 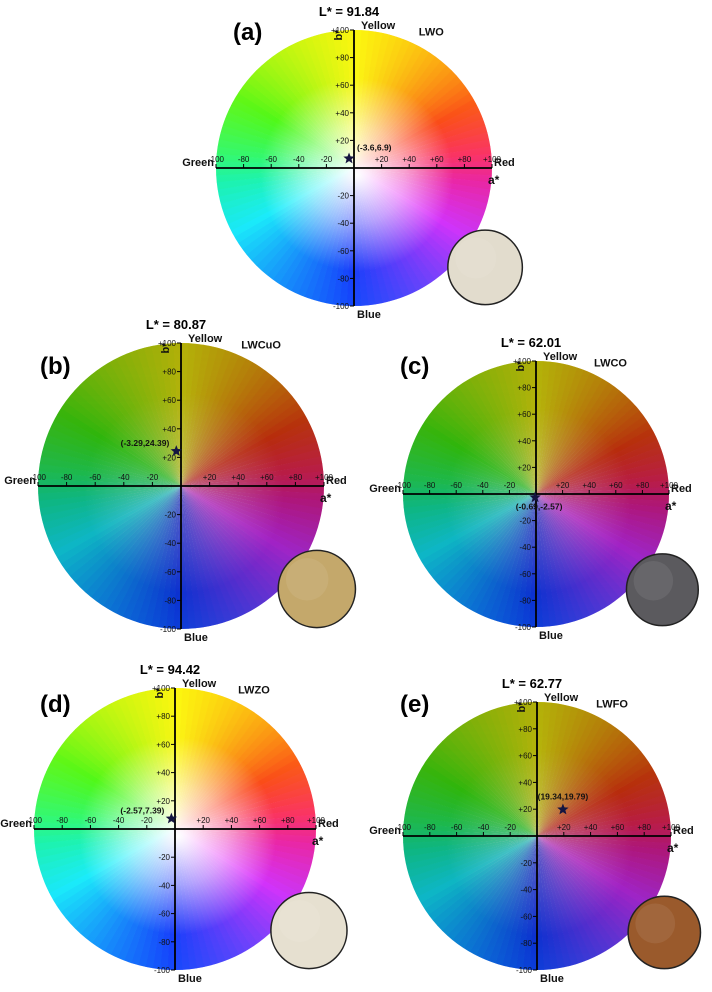 I want to click on sample-name: LWCuO, so click(x=261, y=346).